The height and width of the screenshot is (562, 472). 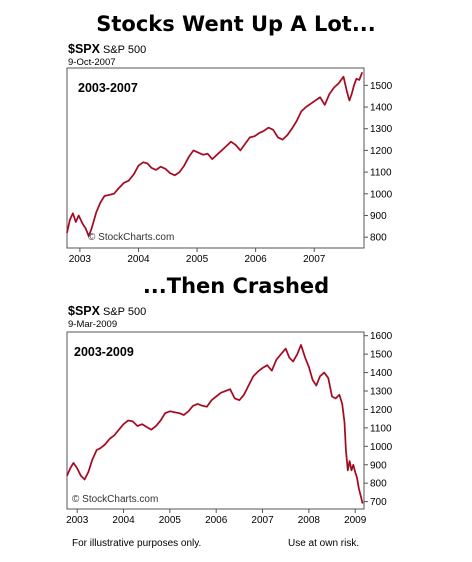 What do you see at coordinates (381, 129) in the screenshot?
I see `chart1-y-tick-label: 1300` at bounding box center [381, 129].